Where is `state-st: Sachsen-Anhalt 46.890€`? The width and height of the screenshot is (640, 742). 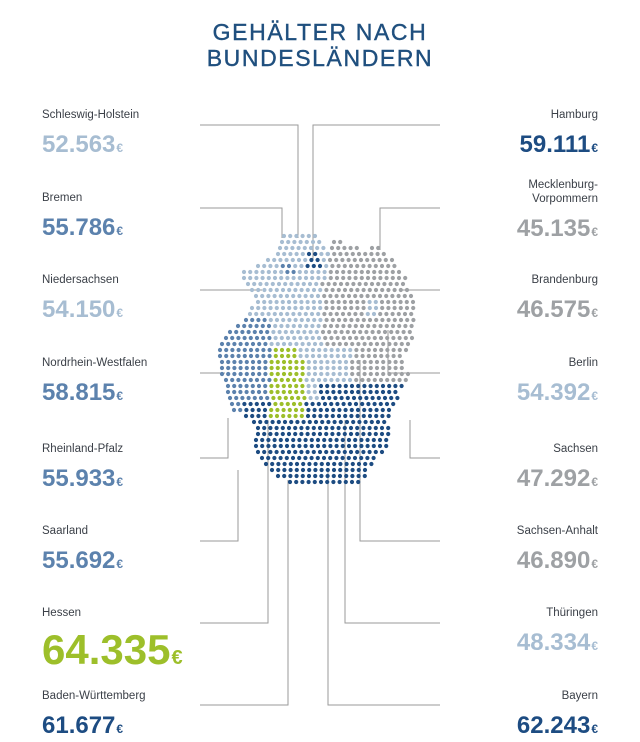 state-st: Sachsen-Anhalt 46.890€ is located at coordinates (498, 550).